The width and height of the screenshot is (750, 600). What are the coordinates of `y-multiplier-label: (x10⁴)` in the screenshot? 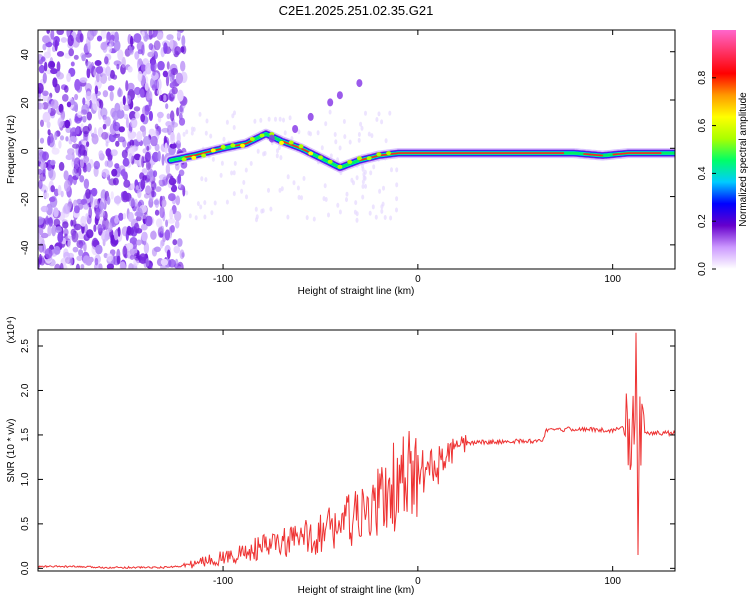 It's located at (11, 329).